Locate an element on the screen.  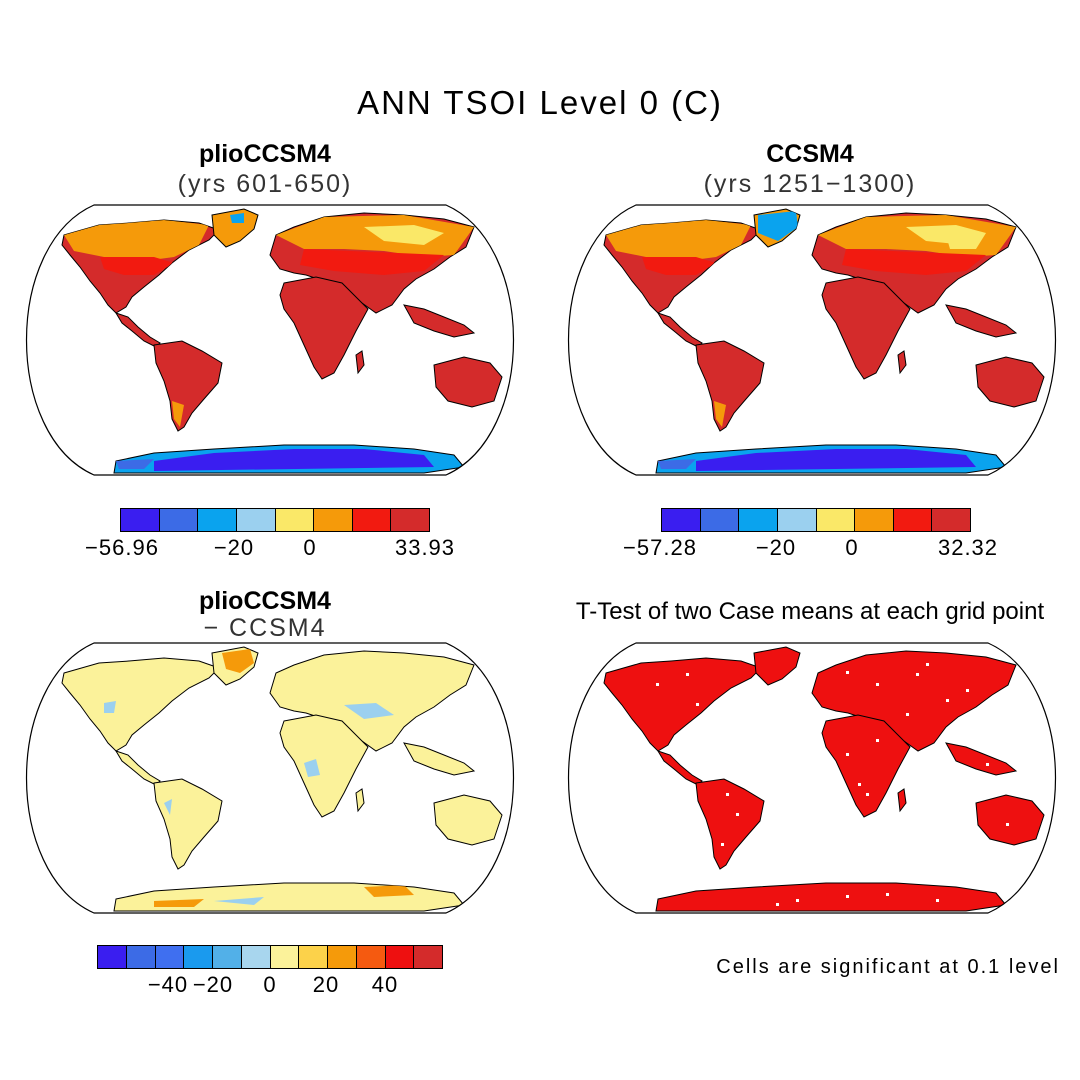
colorbar-ccsm4-label: −20 is located at coordinates (776, 547).